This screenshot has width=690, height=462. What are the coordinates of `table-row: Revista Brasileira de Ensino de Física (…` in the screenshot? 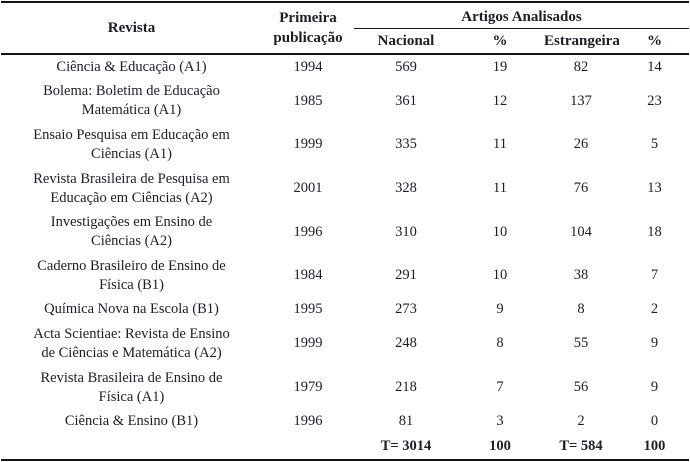 It's located at (345, 388).